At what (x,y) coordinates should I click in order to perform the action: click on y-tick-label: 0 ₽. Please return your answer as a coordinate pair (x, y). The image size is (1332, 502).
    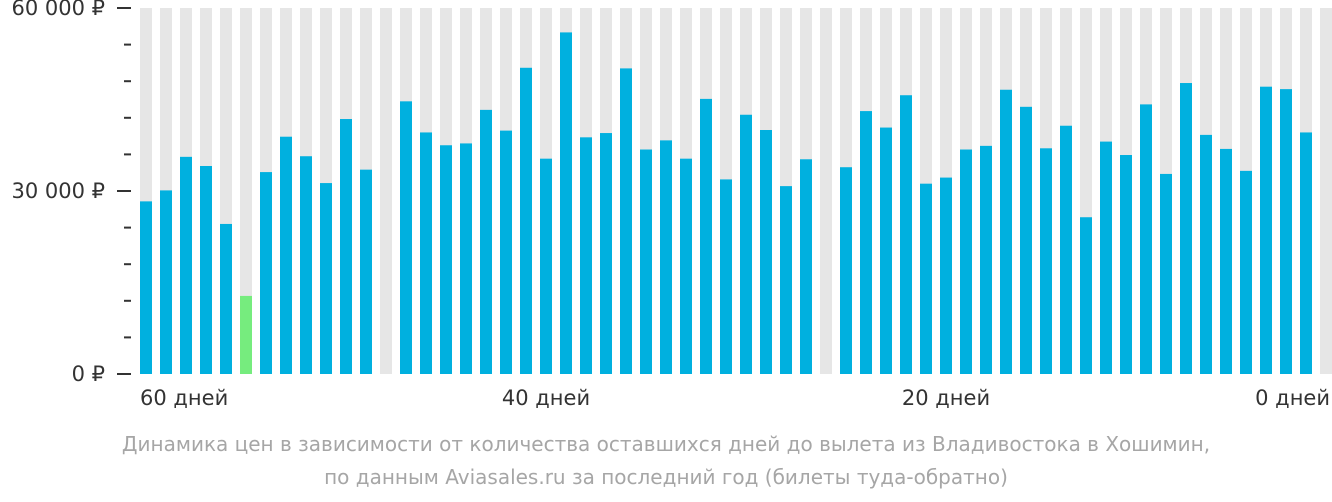
    Looking at the image, I should click on (88, 374).